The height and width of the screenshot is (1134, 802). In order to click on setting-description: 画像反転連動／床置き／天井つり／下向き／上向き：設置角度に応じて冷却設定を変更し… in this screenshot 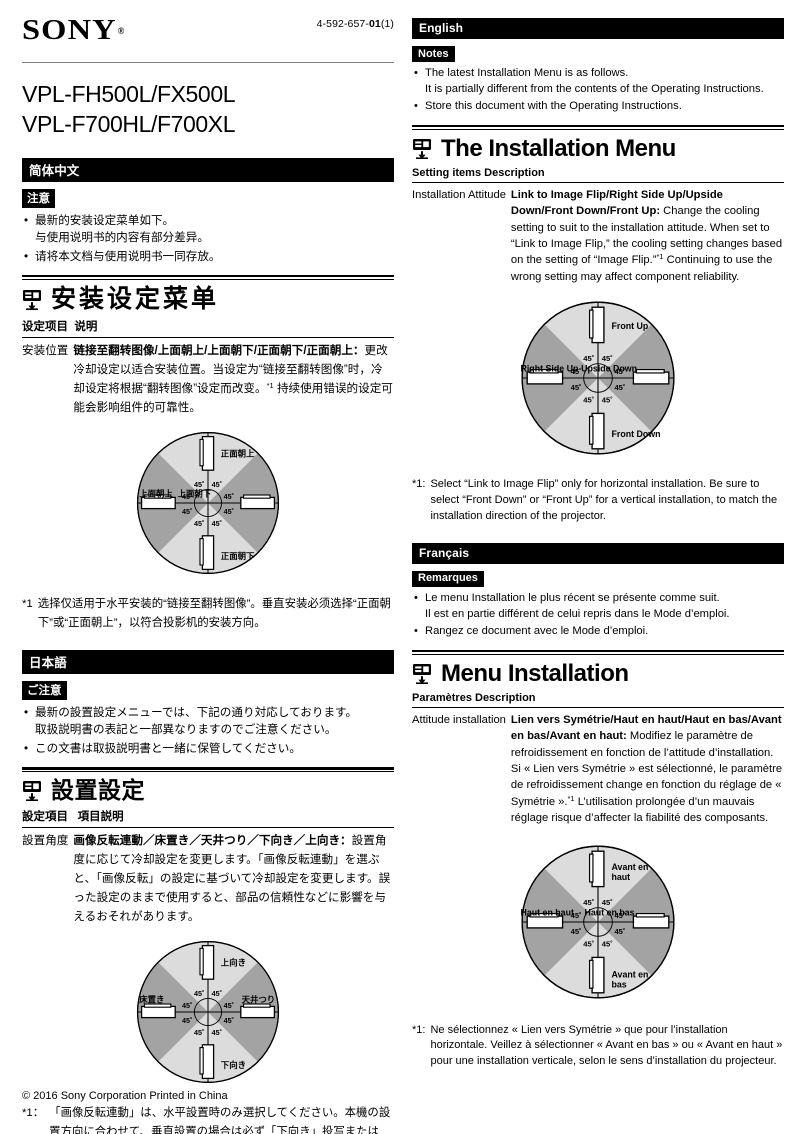, I will do `click(233, 879)`.